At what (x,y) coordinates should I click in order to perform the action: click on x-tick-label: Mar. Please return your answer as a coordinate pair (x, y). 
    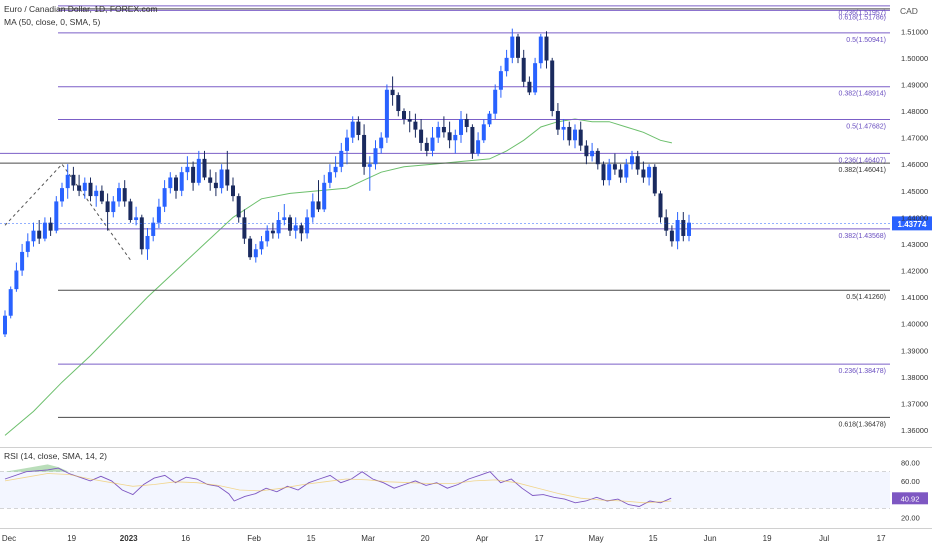
    Looking at the image, I should click on (368, 538).